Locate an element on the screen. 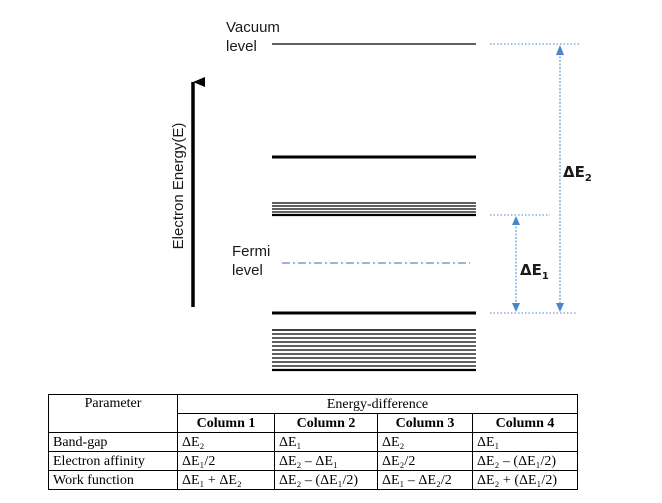 Image resolution: width=662 pixels, height=503 pixels. table-cell: ΔE₁ – ΔE₂/2 is located at coordinates (425, 480).